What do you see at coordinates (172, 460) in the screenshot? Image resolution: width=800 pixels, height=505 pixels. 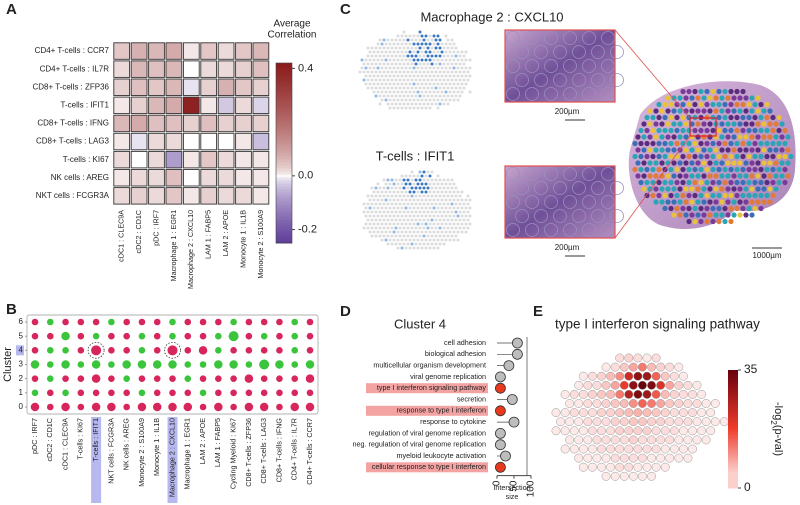 I see `highlight` at bounding box center [172, 460].